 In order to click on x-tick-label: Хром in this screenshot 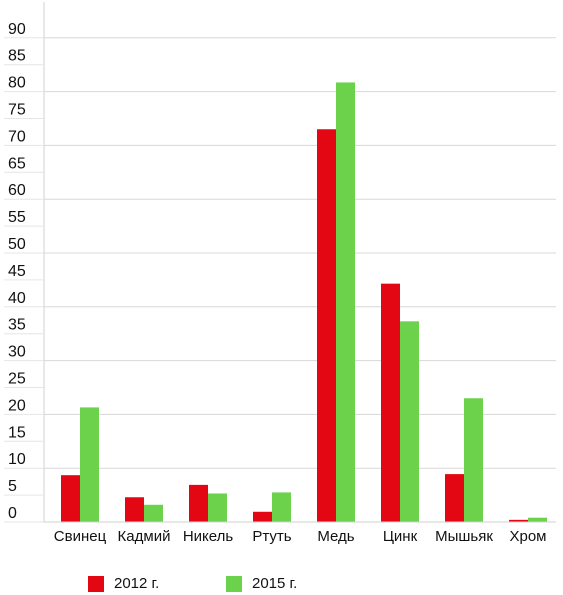, I will do `click(527, 536)`.